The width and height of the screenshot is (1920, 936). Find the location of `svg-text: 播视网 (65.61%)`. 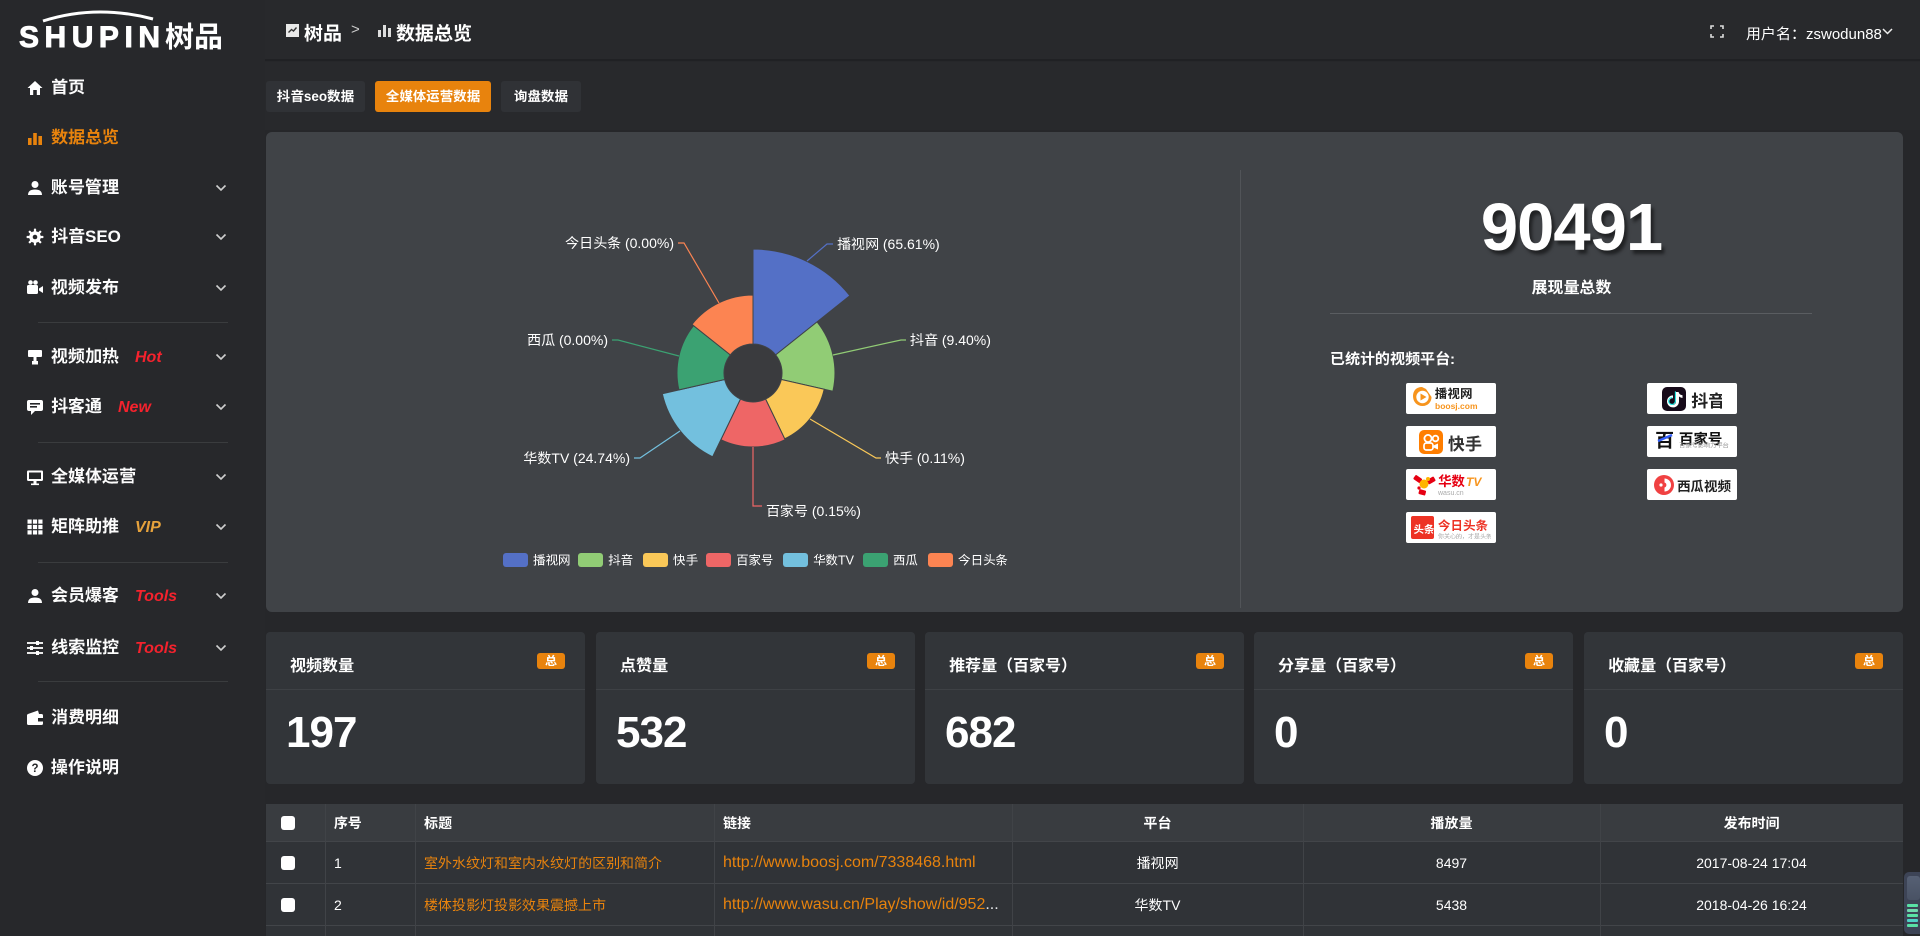

svg-text: 播视网 (65.61%) is located at coordinates (888, 244).